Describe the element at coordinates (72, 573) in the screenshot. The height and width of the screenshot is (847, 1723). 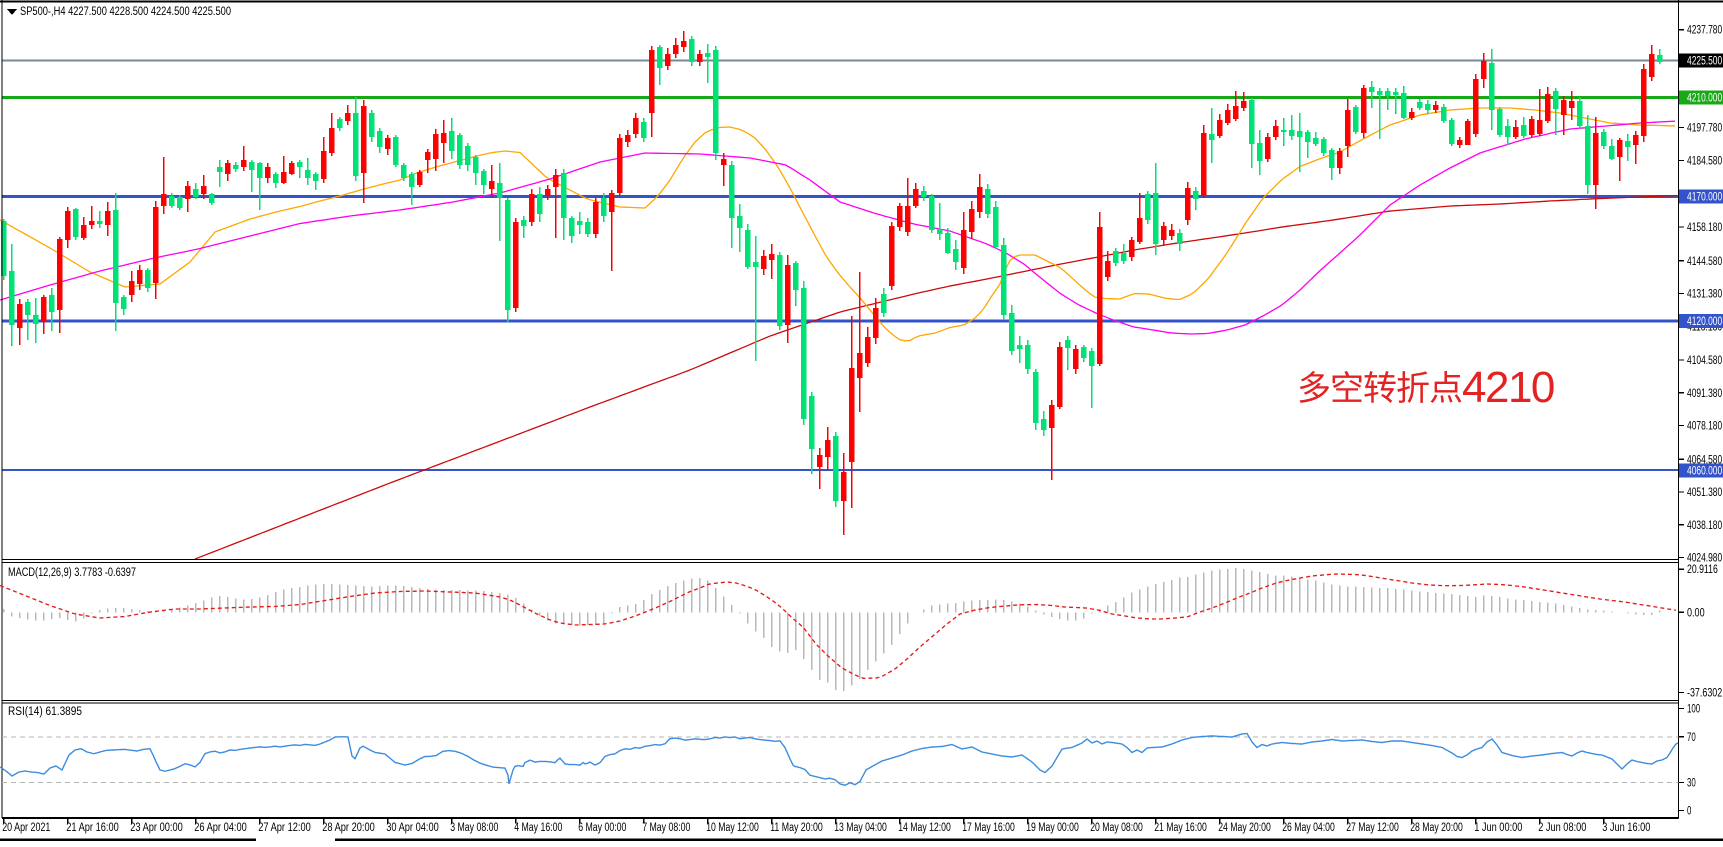
I see `svg-text: MACD(12,26,9) 3.7783 -0.6397` at that location.